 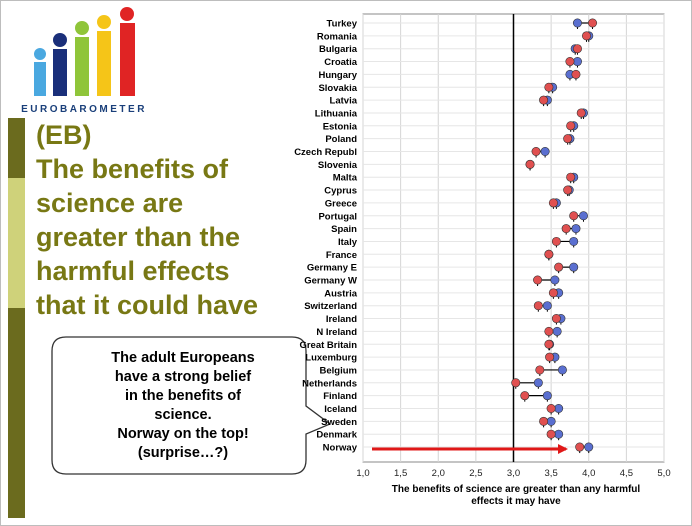 What do you see at coordinates (341, 139) in the screenshot?
I see `y-category-label: Poland` at bounding box center [341, 139].